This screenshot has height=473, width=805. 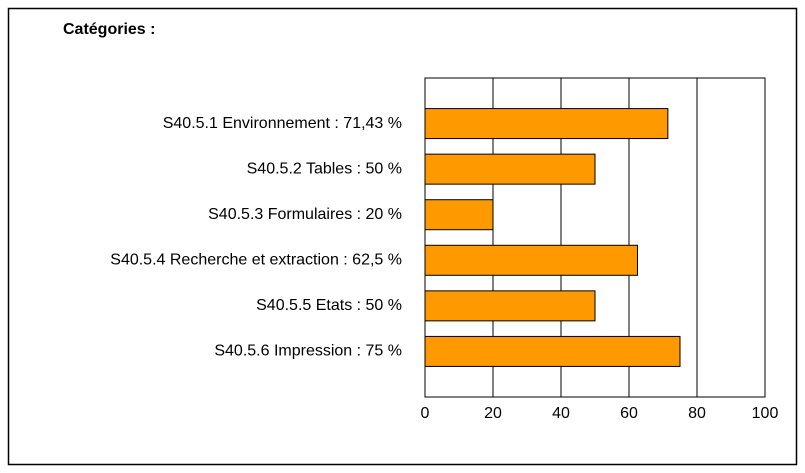 What do you see at coordinates (324, 168) in the screenshot?
I see `y-tick-label: S40.5.2 Tables : 50 %` at bounding box center [324, 168].